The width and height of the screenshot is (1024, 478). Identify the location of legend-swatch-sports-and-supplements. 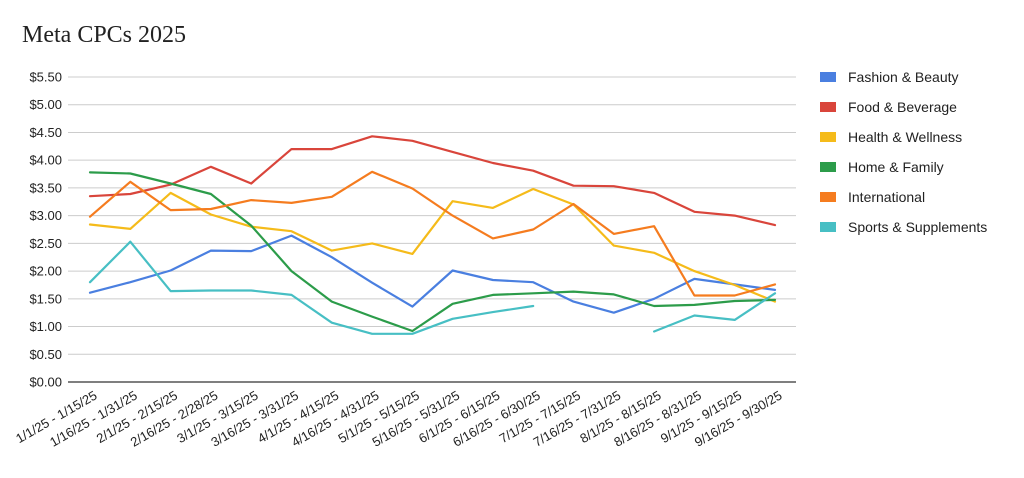
(828, 227).